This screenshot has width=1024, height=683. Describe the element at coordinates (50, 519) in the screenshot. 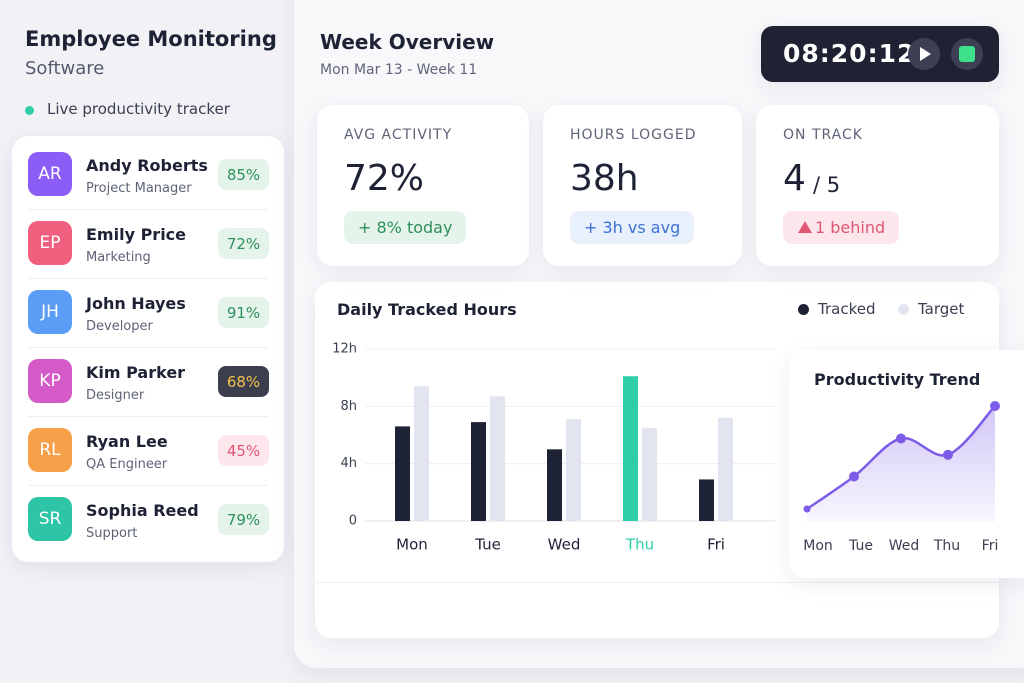

I see `avatar: SR` at that location.